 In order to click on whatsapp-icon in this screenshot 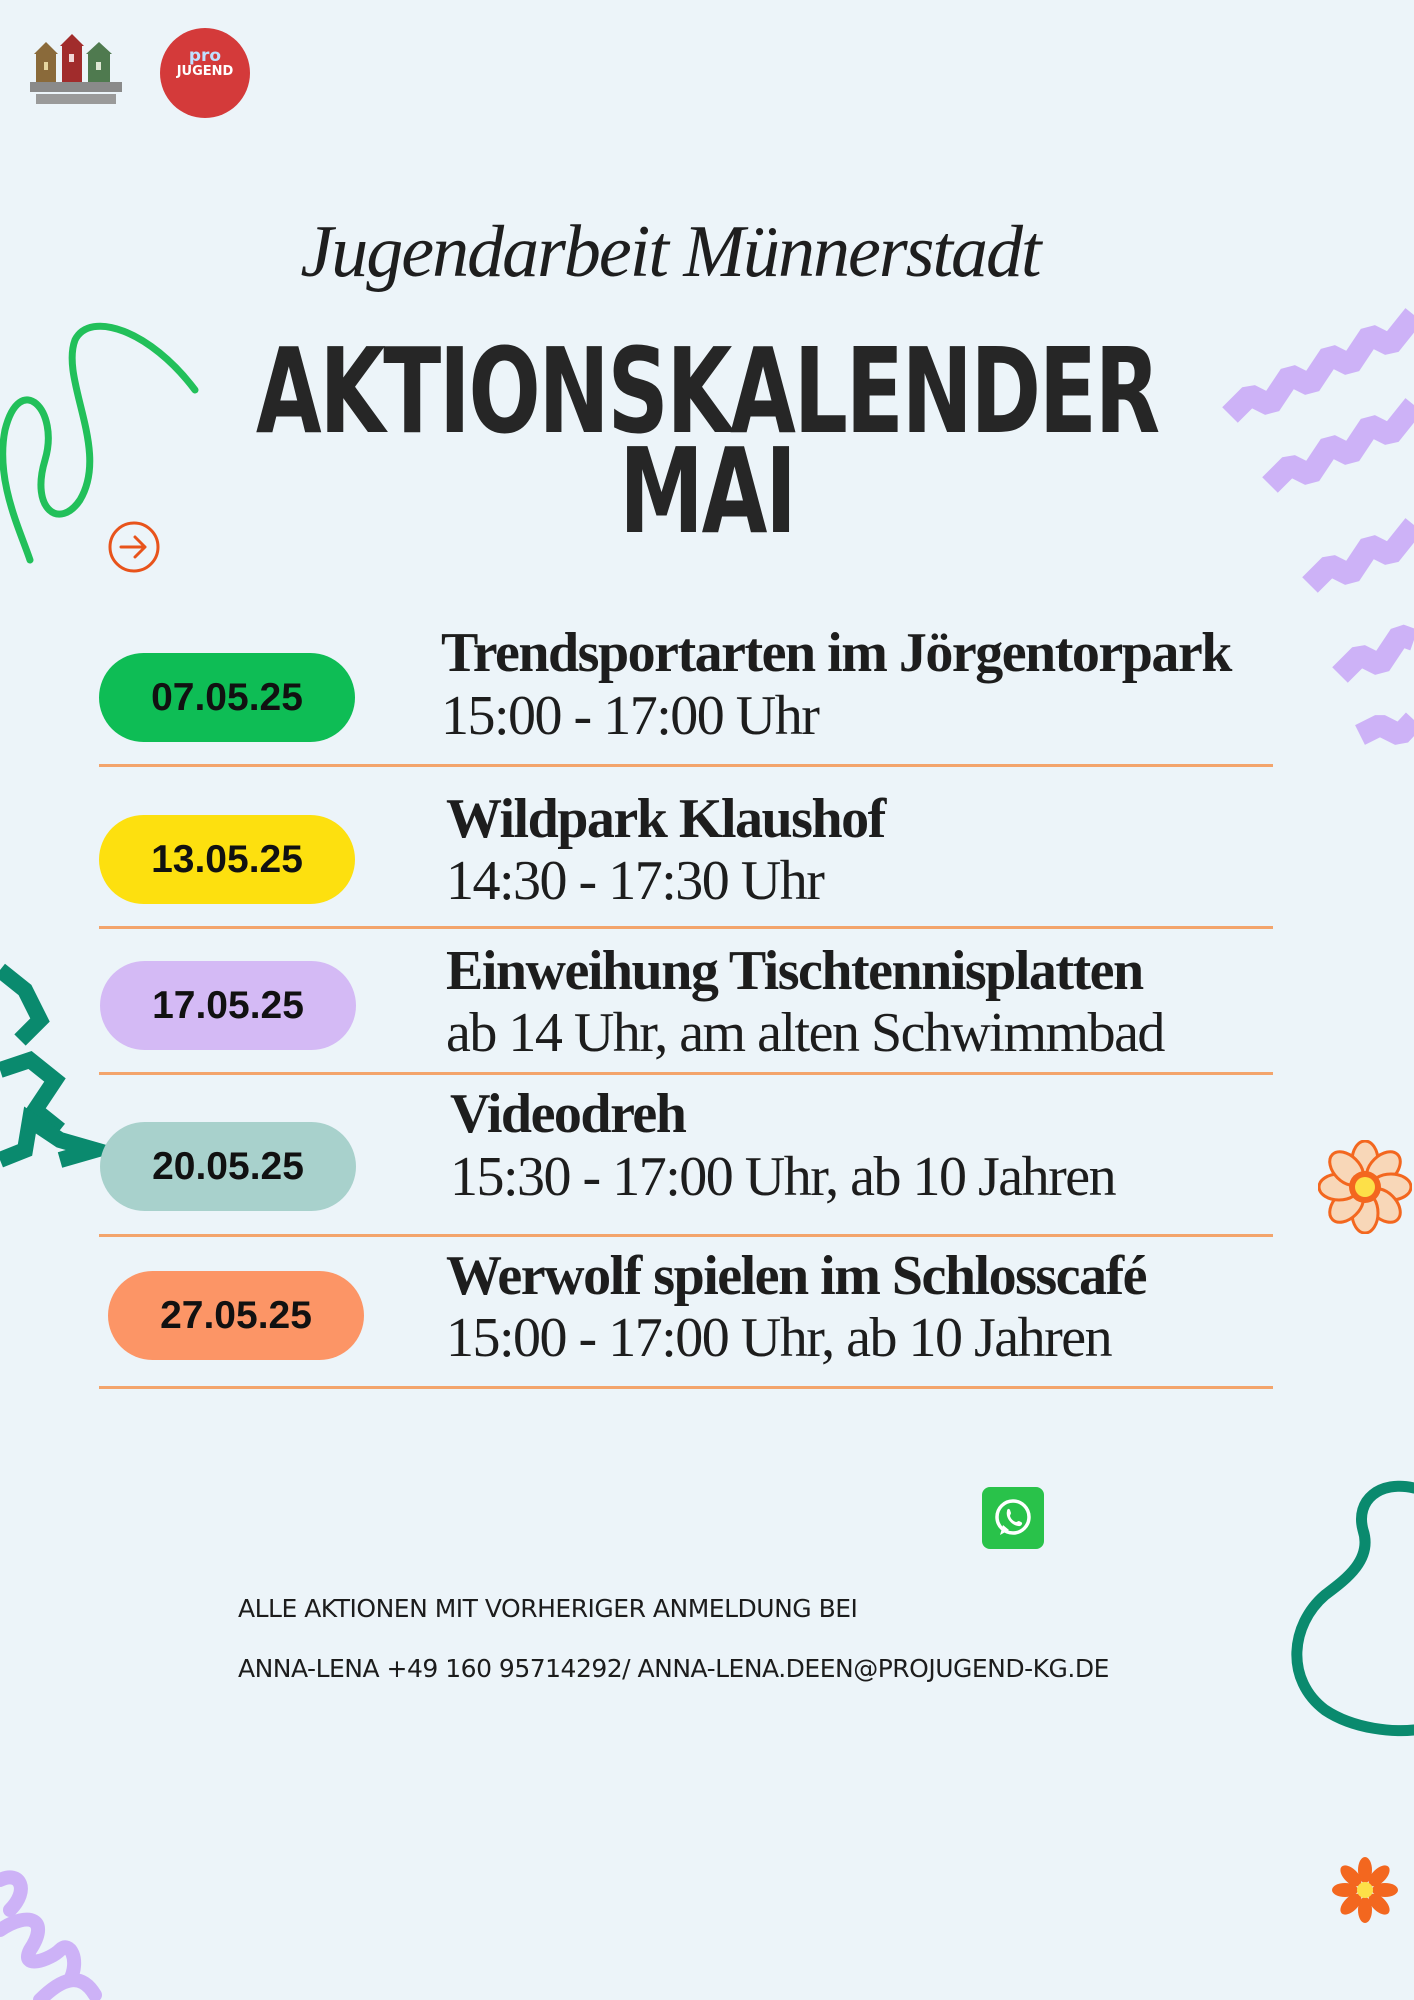, I will do `click(1013, 1518)`.